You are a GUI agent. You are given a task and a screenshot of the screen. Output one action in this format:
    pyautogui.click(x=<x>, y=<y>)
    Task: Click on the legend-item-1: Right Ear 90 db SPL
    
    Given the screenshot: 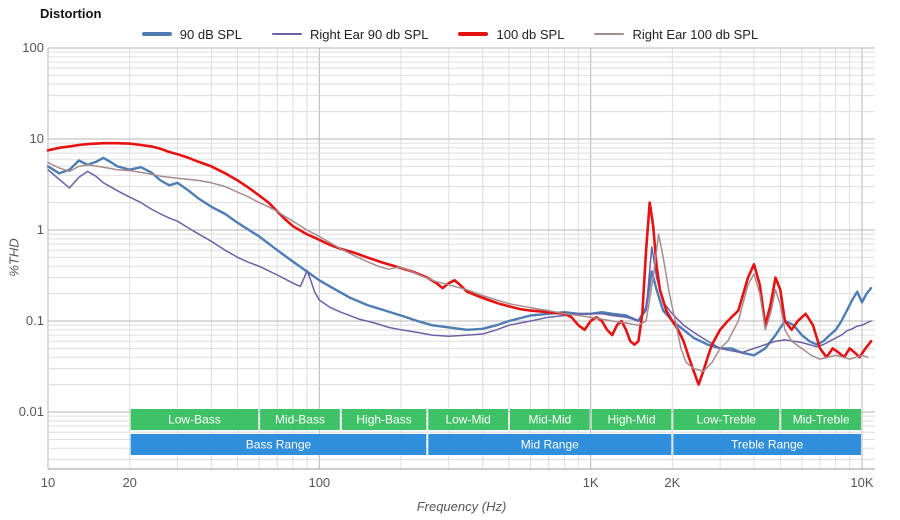 What is the action you would take?
    pyautogui.click(x=350, y=34)
    